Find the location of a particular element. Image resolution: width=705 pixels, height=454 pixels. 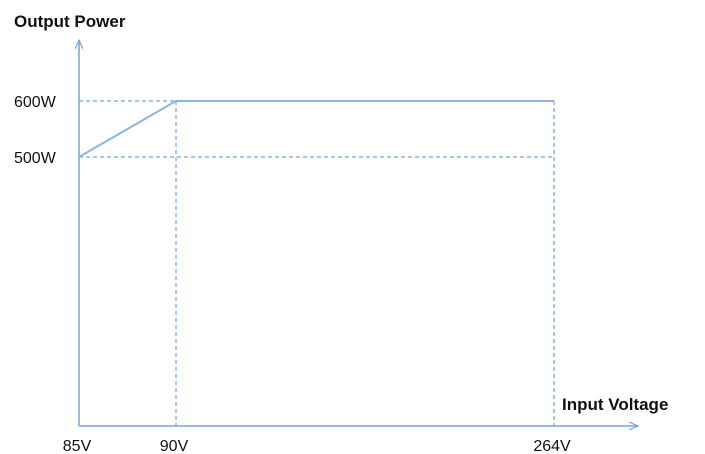

x-axis-label: Input Voltage is located at coordinates (615, 404).